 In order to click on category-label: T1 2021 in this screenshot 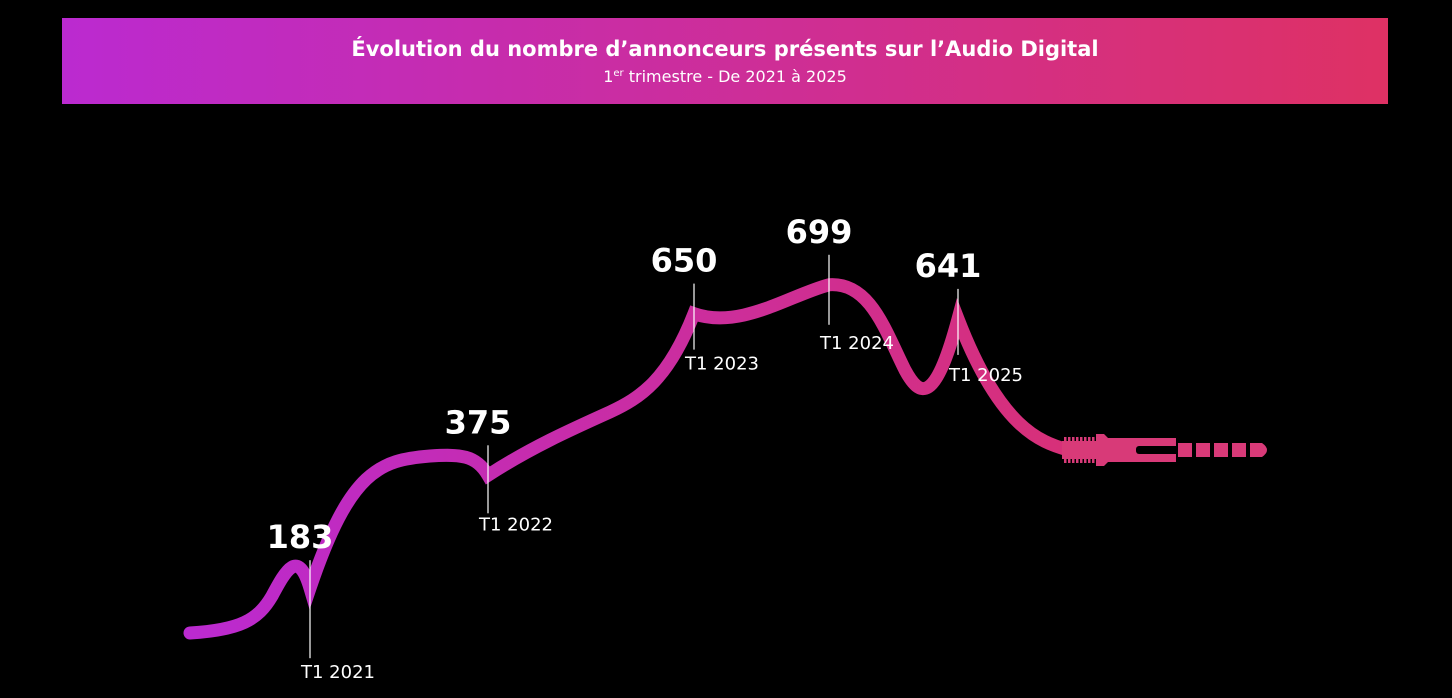, I will do `click(337, 672)`.